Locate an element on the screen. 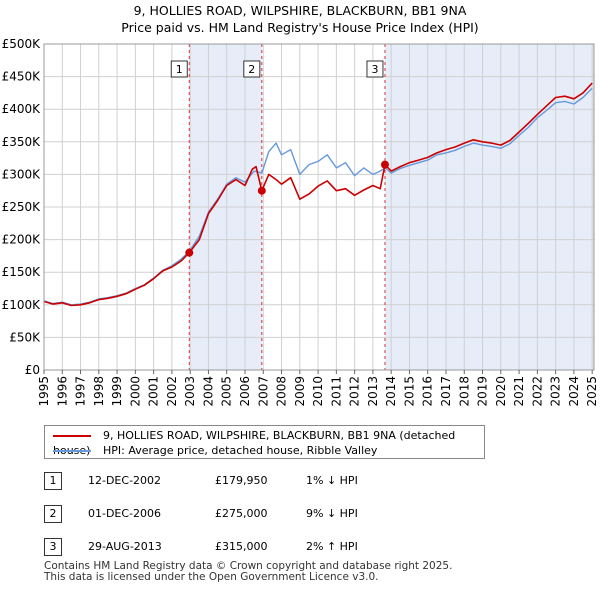  x-tick-label: 2011 is located at coordinates (336, 391).